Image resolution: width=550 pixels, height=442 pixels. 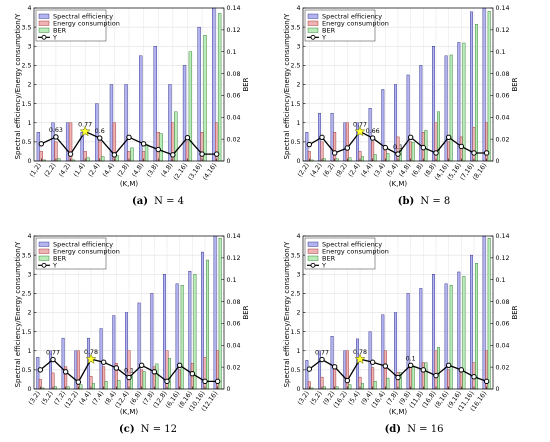 What do you see at coordinates (398, 369) in the screenshot?
I see `y-series` at bounding box center [398, 369].